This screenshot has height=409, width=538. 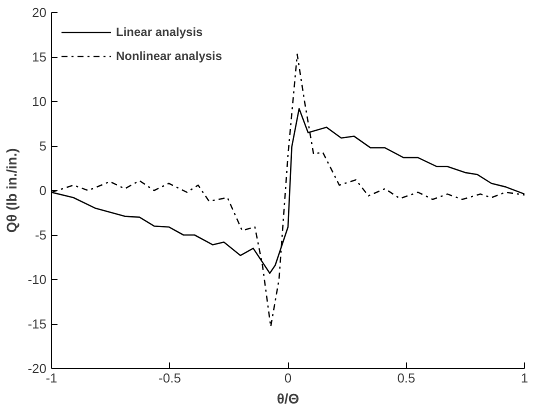 What do you see at coordinates (288, 378) in the screenshot?
I see `x-tick-label: 0` at bounding box center [288, 378].